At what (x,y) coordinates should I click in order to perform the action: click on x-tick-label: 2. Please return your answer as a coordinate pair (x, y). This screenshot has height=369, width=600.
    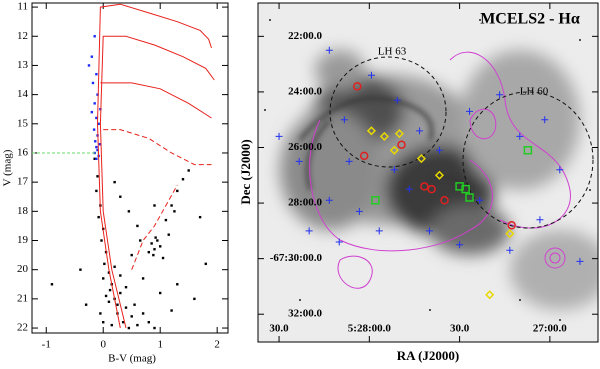
    Looking at the image, I should click on (217, 345).